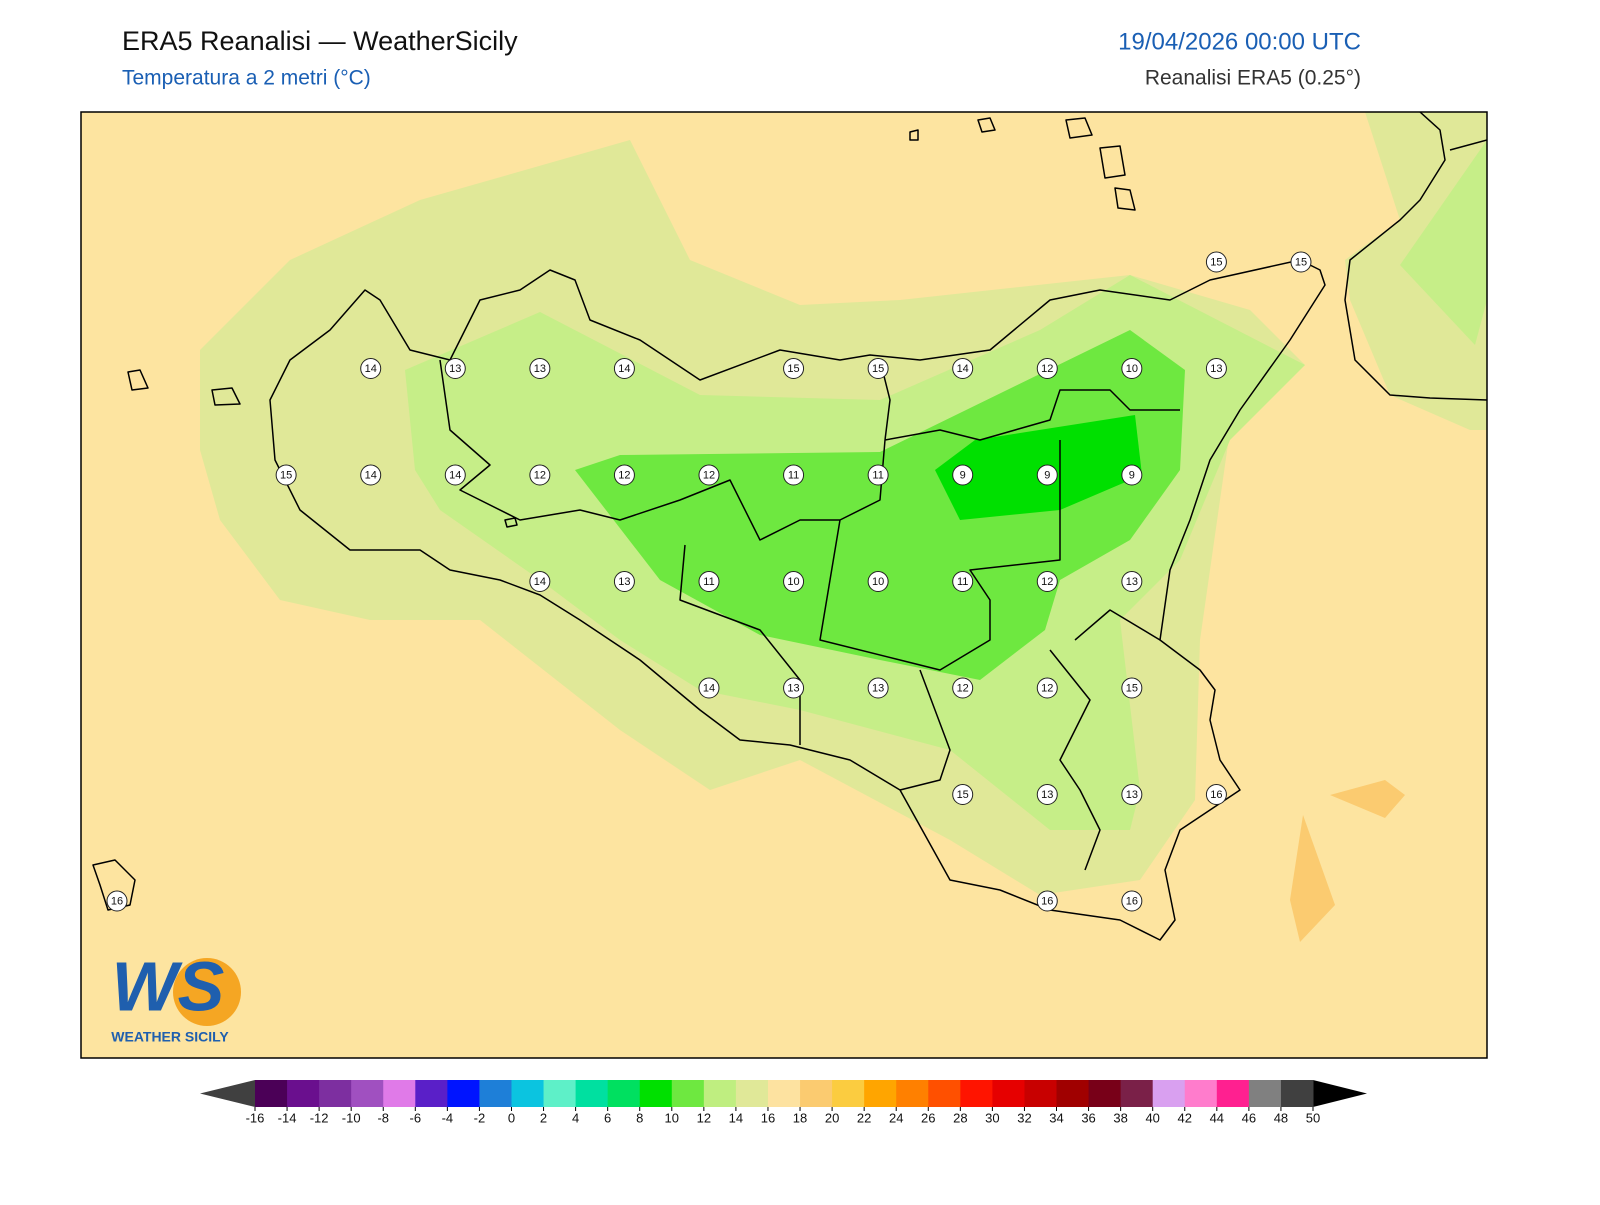  I want to click on colorbar-label: 28, so click(960, 1117).